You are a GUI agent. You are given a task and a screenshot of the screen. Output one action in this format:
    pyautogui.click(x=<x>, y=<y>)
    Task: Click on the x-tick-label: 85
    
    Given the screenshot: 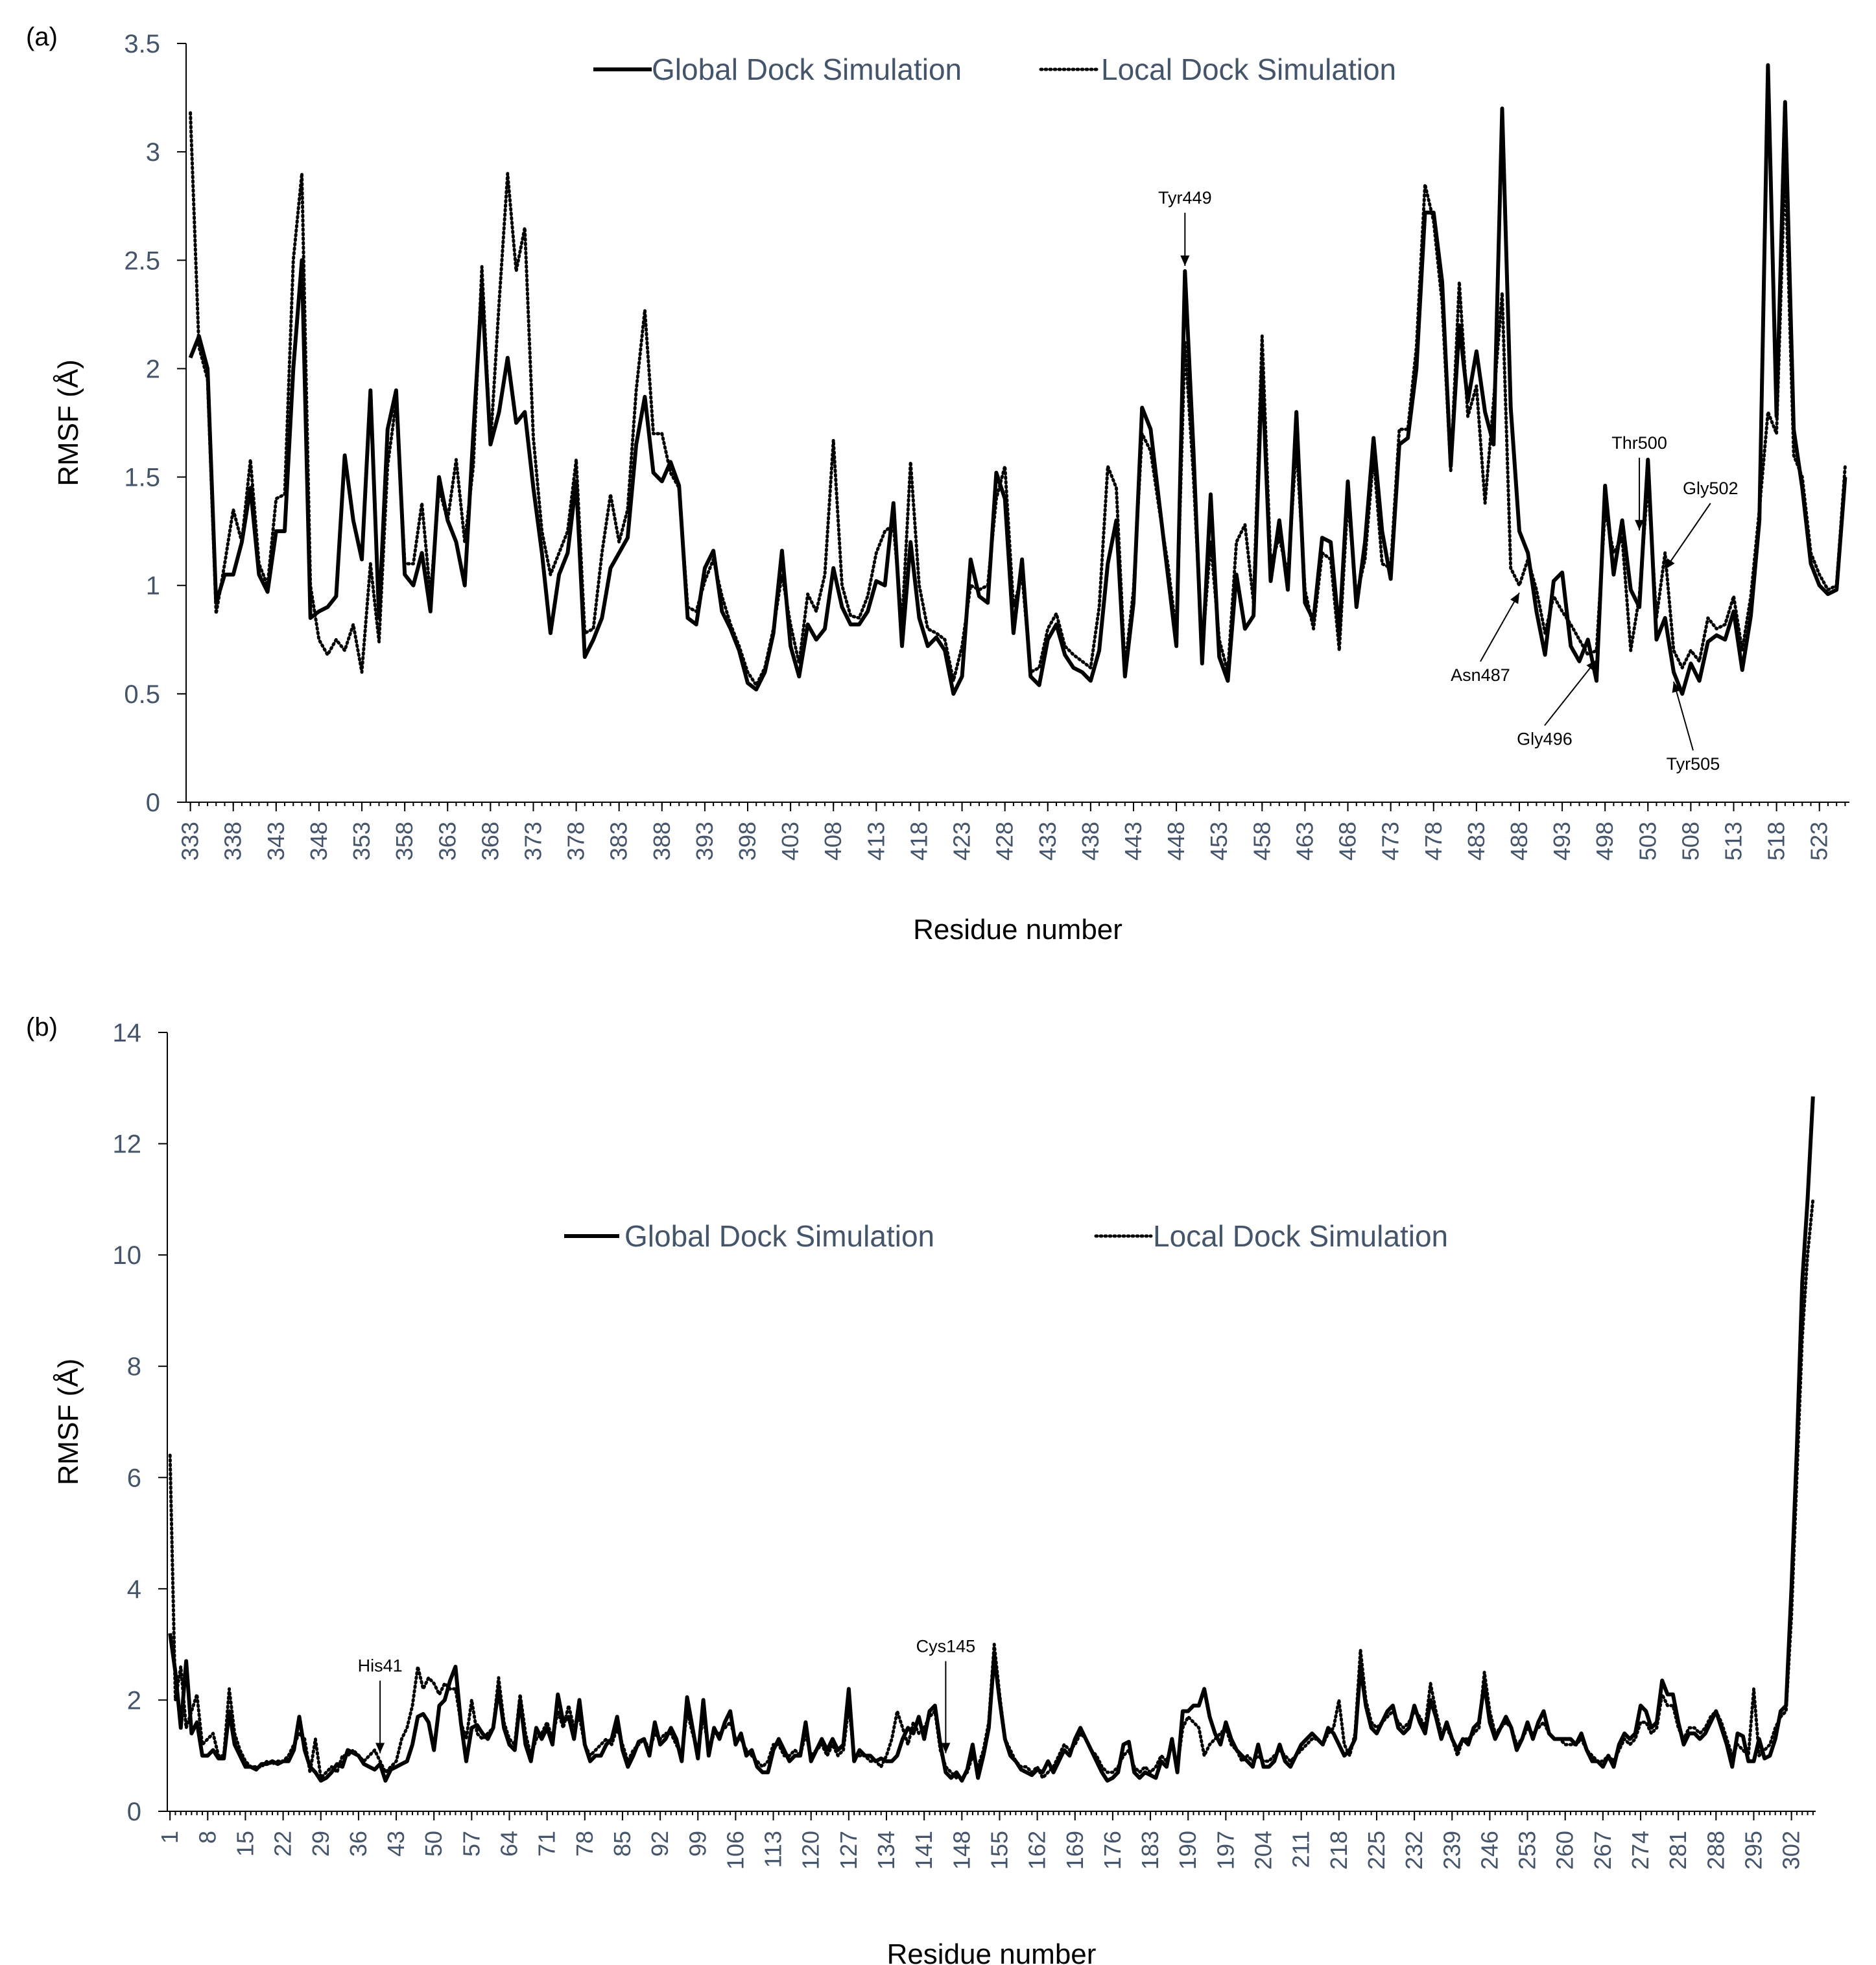 What is the action you would take?
    pyautogui.click(x=622, y=1844)
    